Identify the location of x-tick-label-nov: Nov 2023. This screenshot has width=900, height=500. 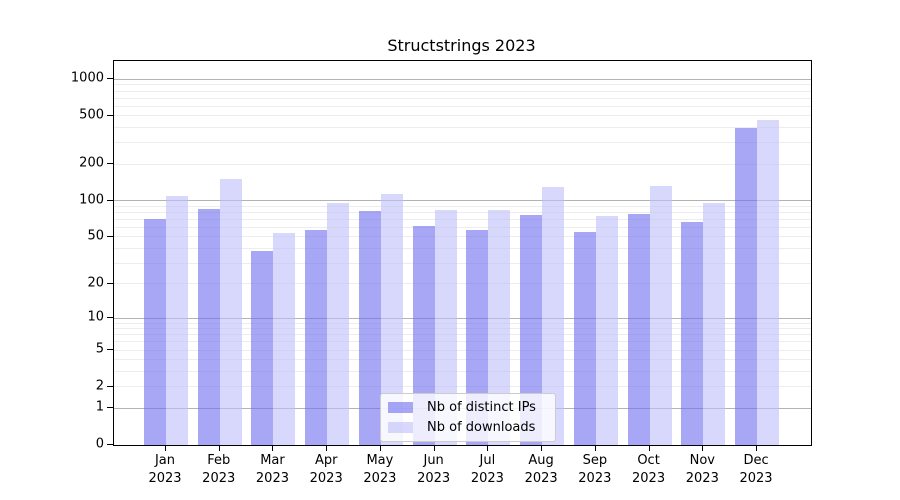
(702, 469).